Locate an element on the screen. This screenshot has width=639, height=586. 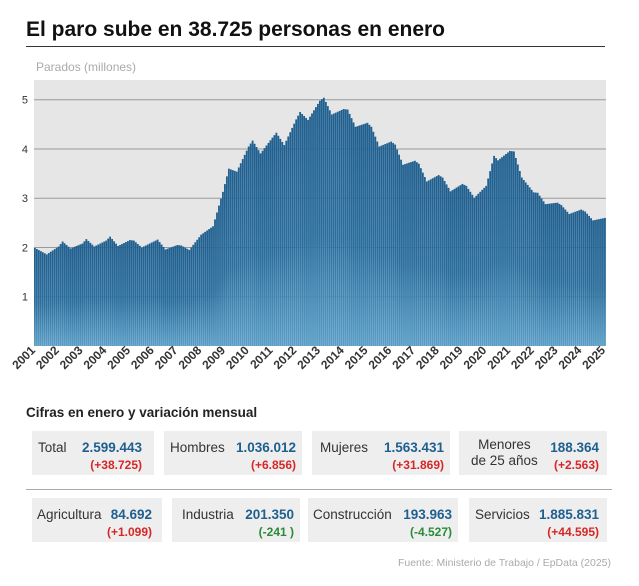
stat-change: (+2.563) is located at coordinates (576, 465).